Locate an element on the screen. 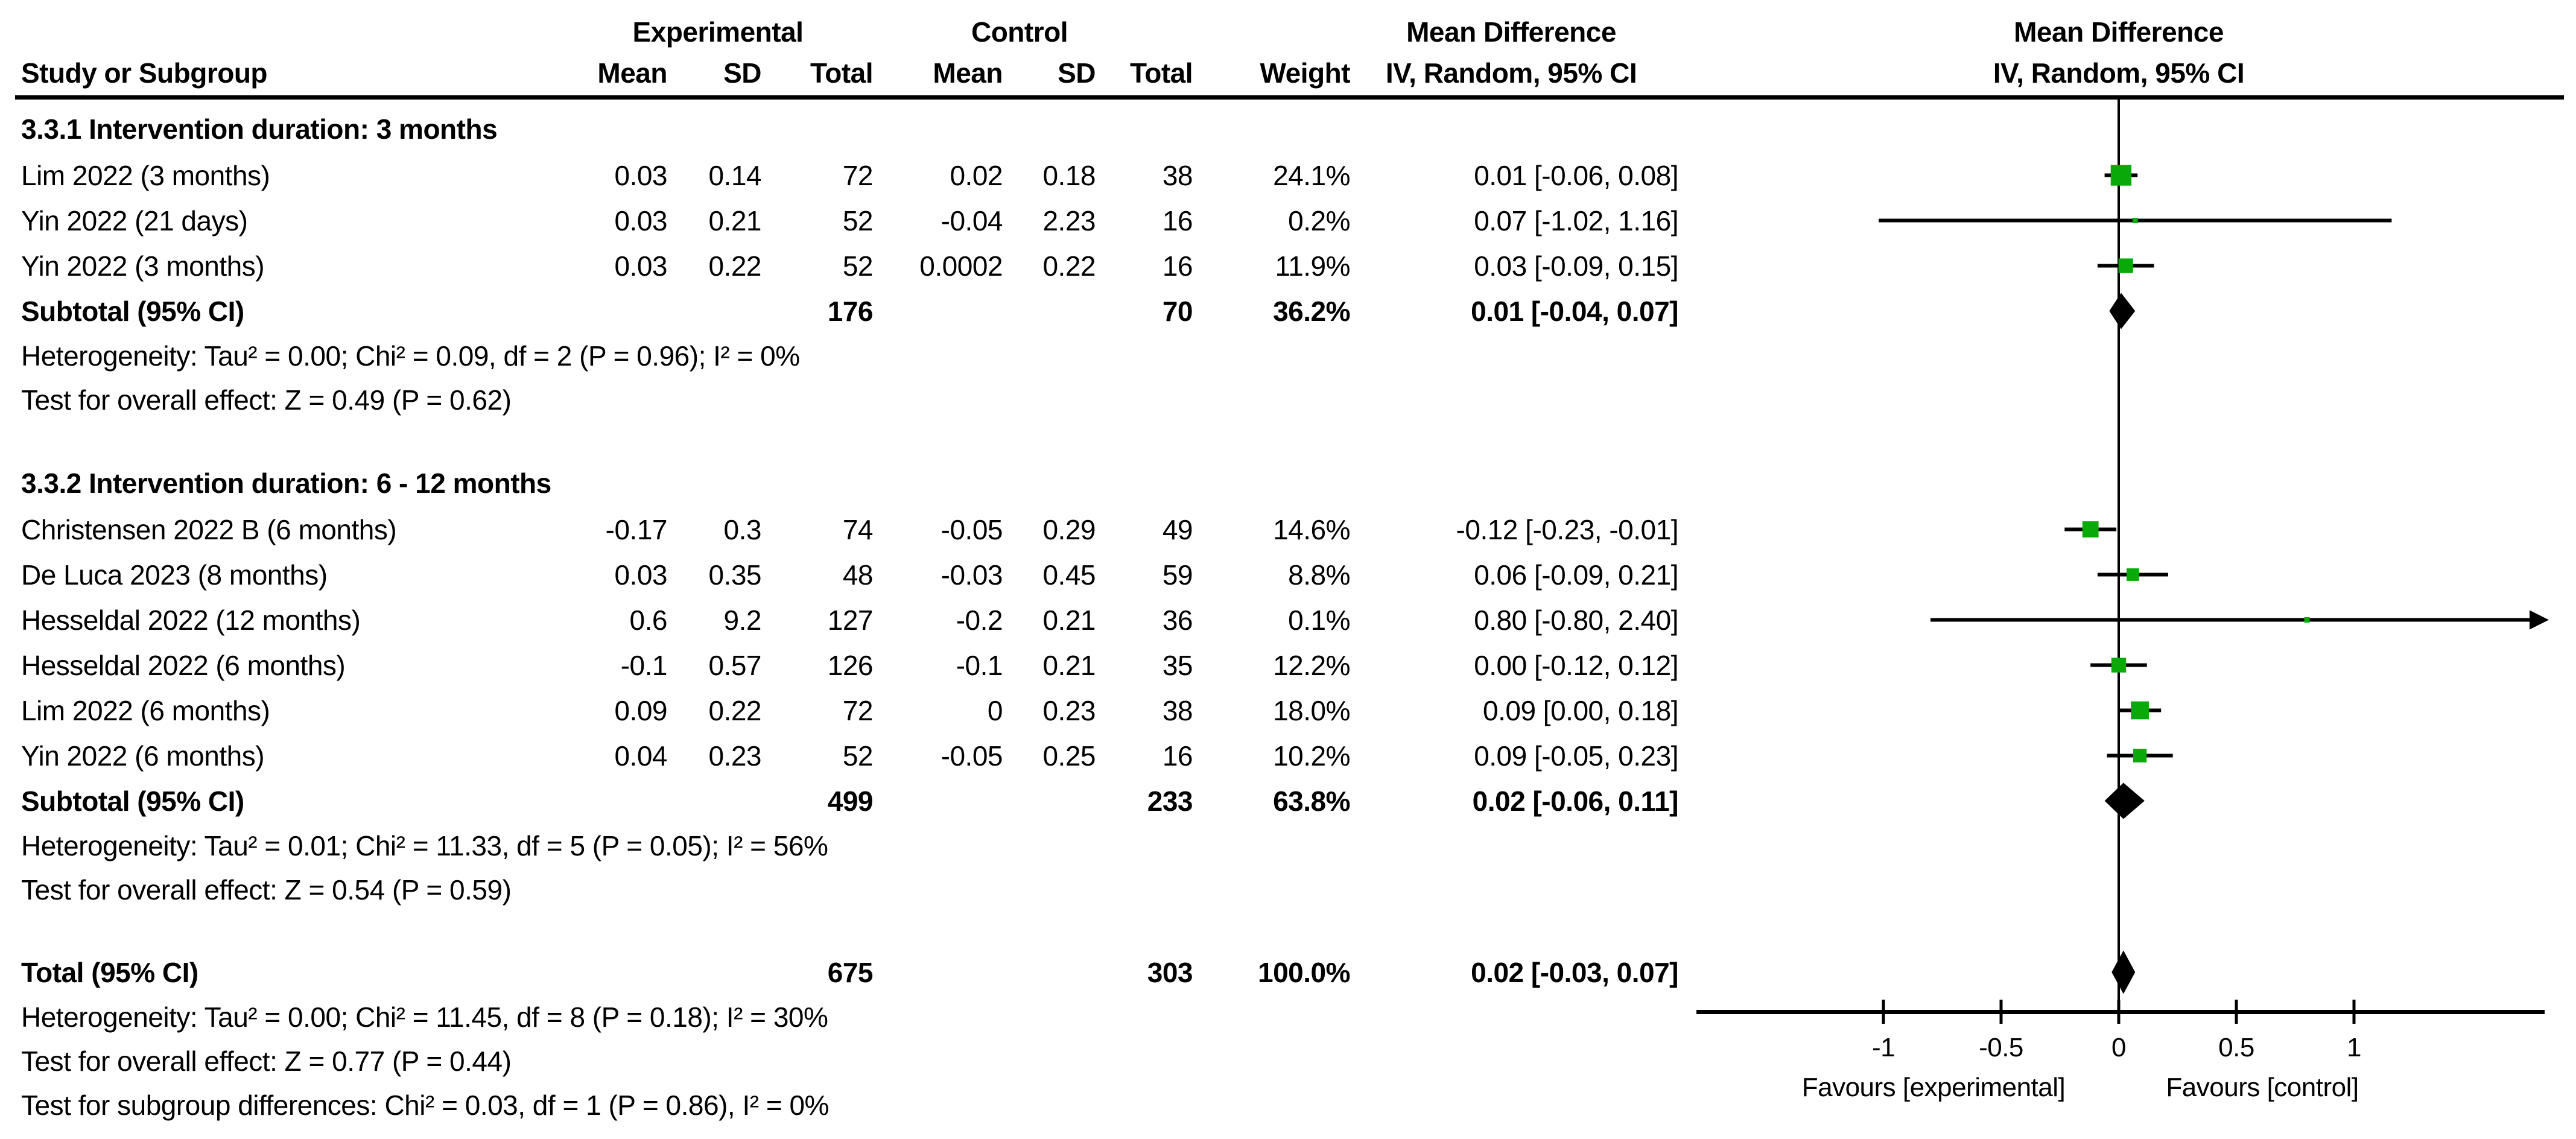 This screenshot has height=1139, width=2576. cell-label: Lim 2022 (6 months) is located at coordinates (145, 710).